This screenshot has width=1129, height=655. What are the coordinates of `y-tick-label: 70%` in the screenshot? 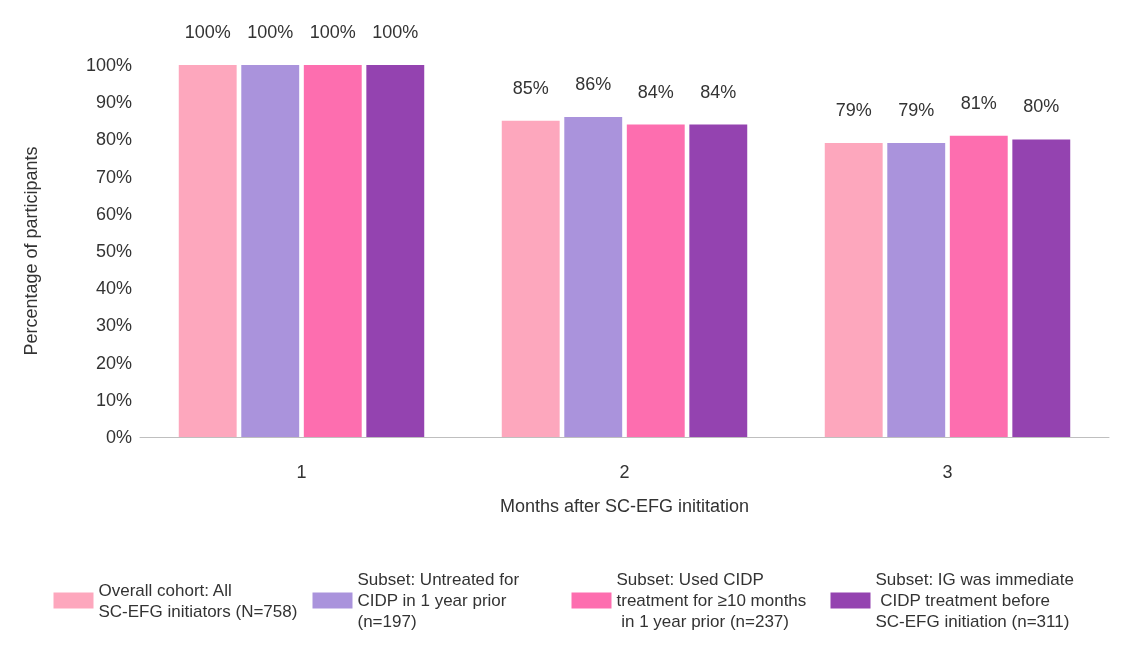 It's located at (113, 176).